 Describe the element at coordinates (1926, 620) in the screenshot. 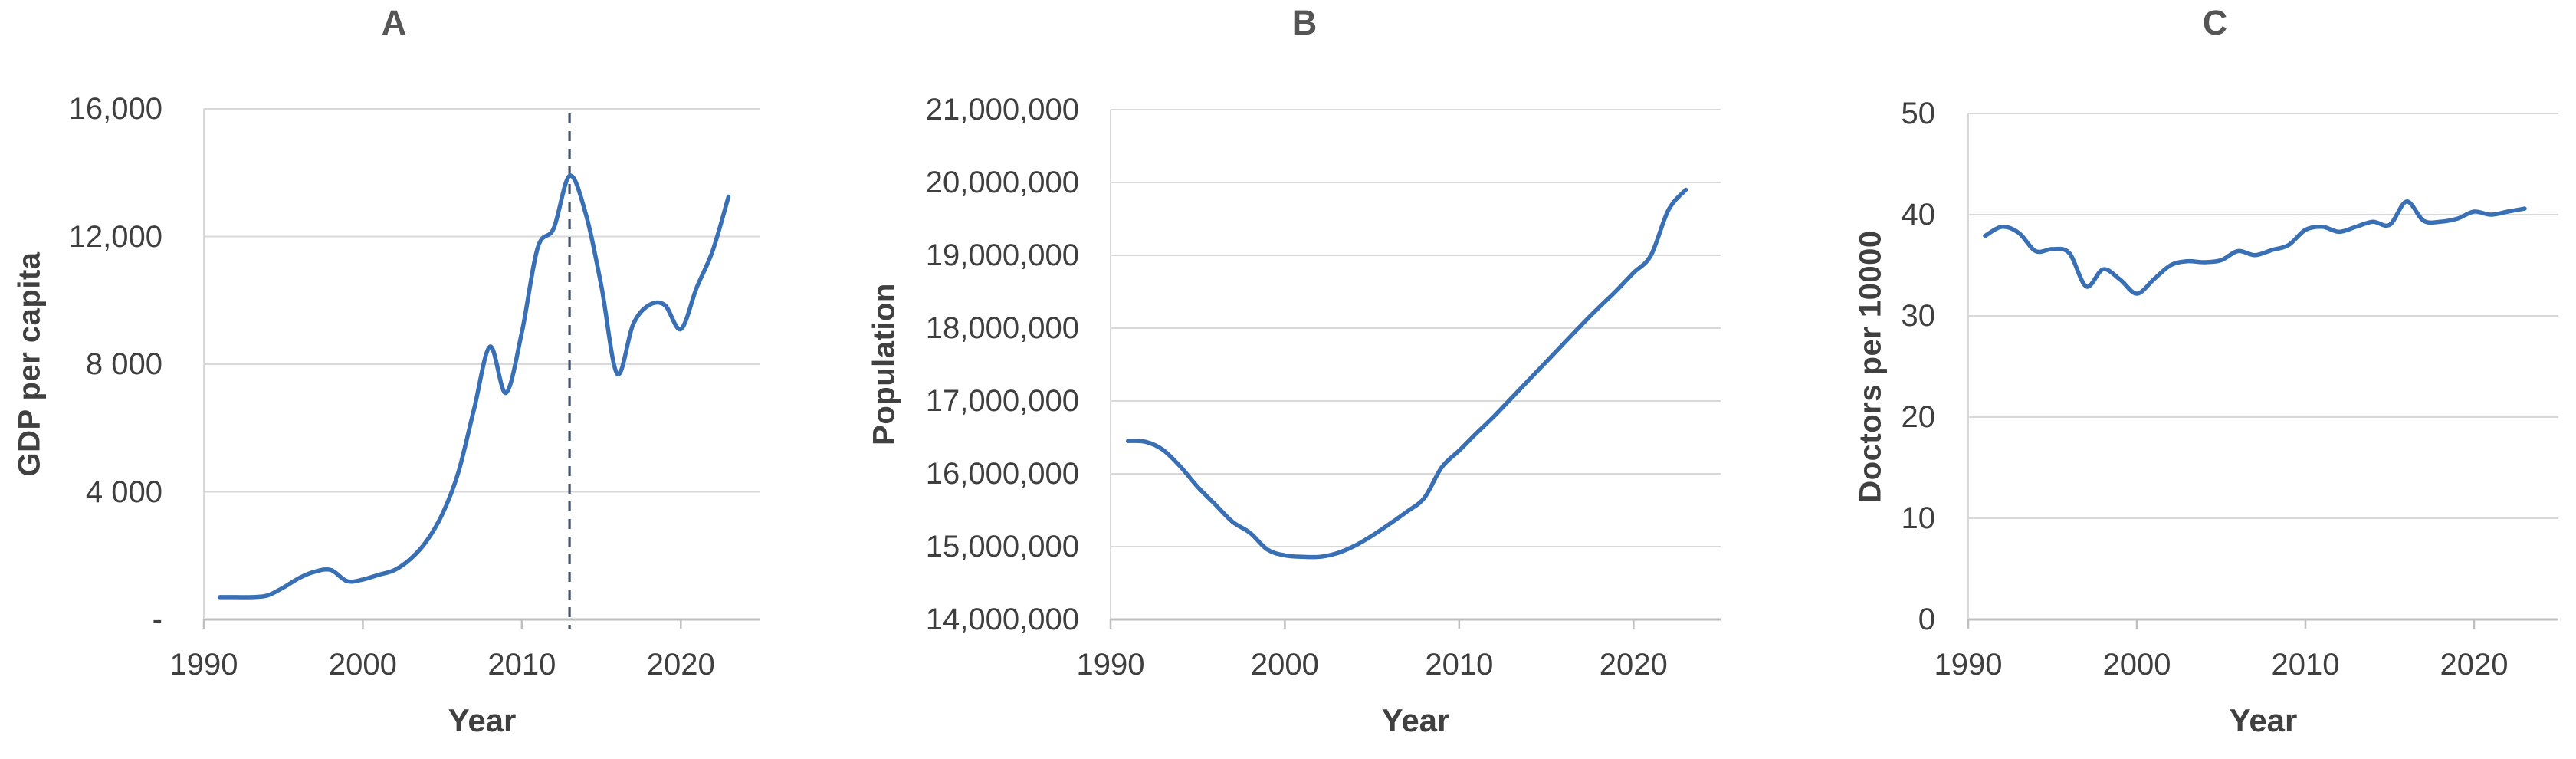

I see `y-tick-label: 0` at that location.